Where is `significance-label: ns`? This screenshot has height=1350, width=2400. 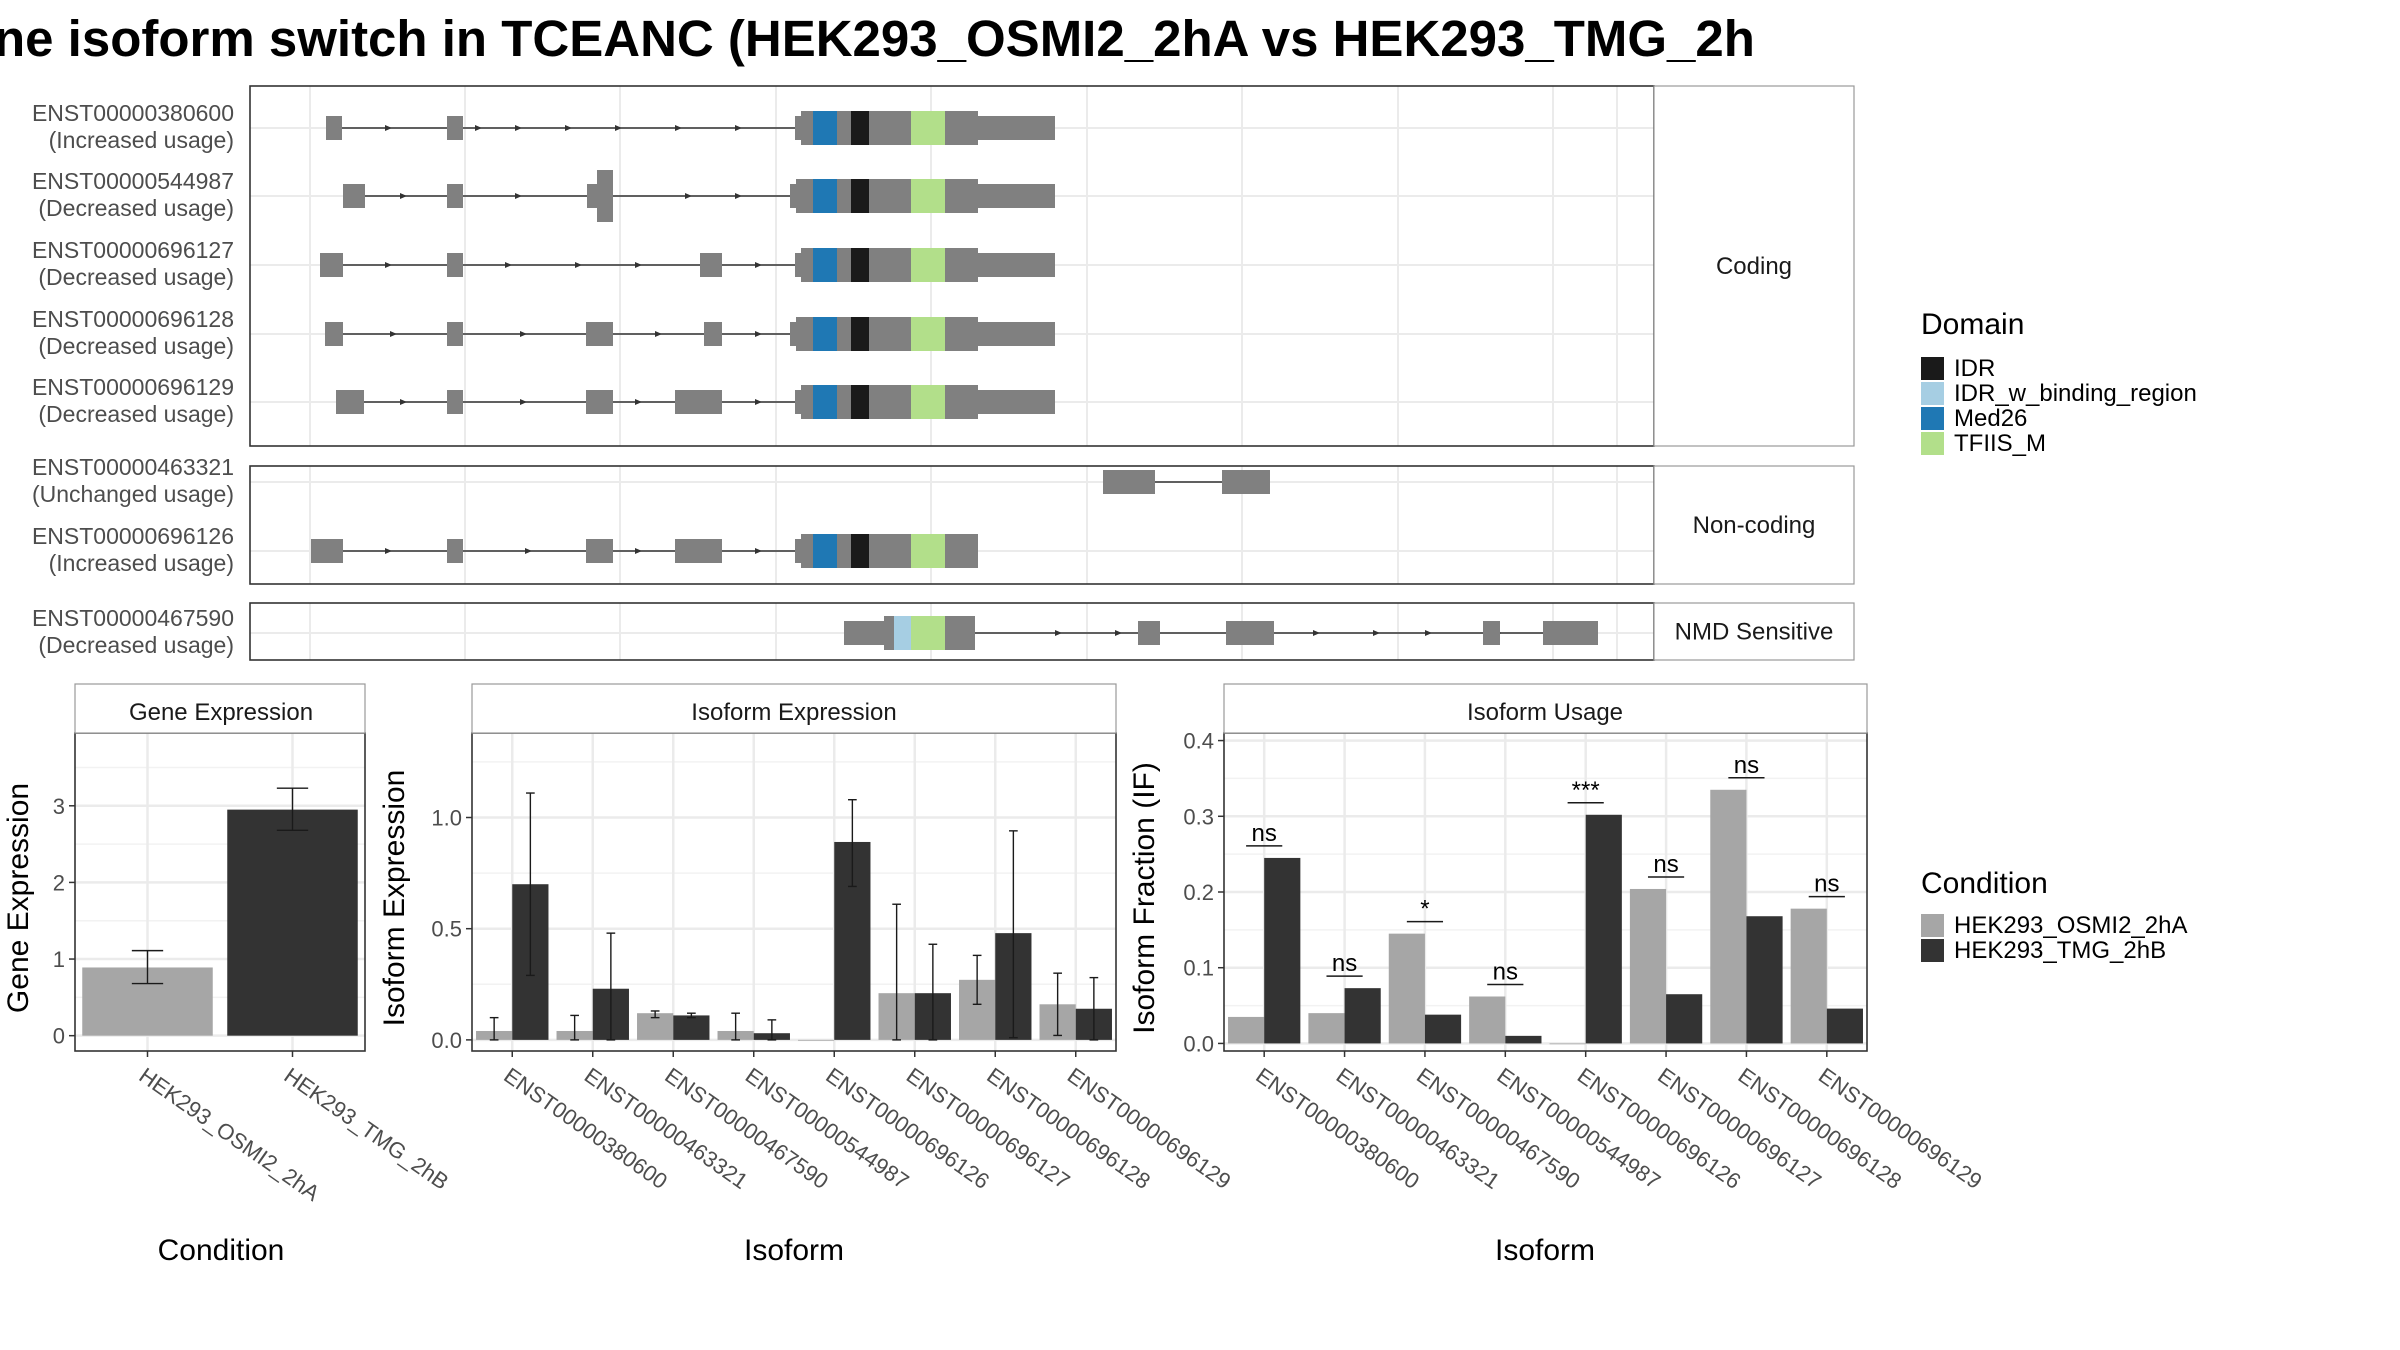
significance-label: ns is located at coordinates (1264, 833).